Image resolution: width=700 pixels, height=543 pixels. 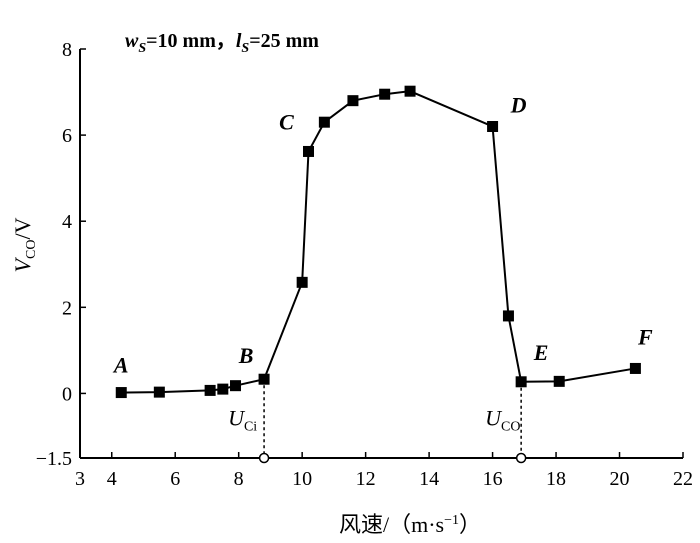 I want to click on x-tick-label: 22, so click(x=683, y=479).